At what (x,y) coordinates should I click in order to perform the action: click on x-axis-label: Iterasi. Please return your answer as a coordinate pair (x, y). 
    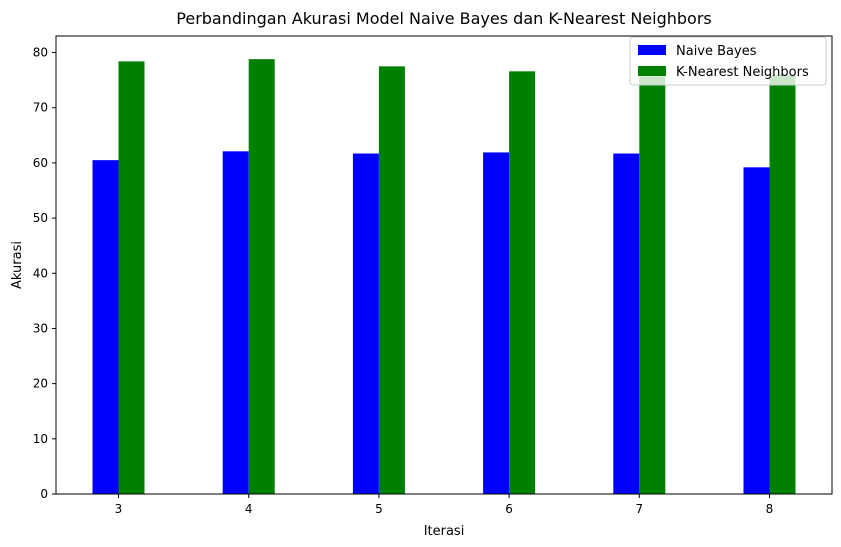
    Looking at the image, I should click on (444, 531).